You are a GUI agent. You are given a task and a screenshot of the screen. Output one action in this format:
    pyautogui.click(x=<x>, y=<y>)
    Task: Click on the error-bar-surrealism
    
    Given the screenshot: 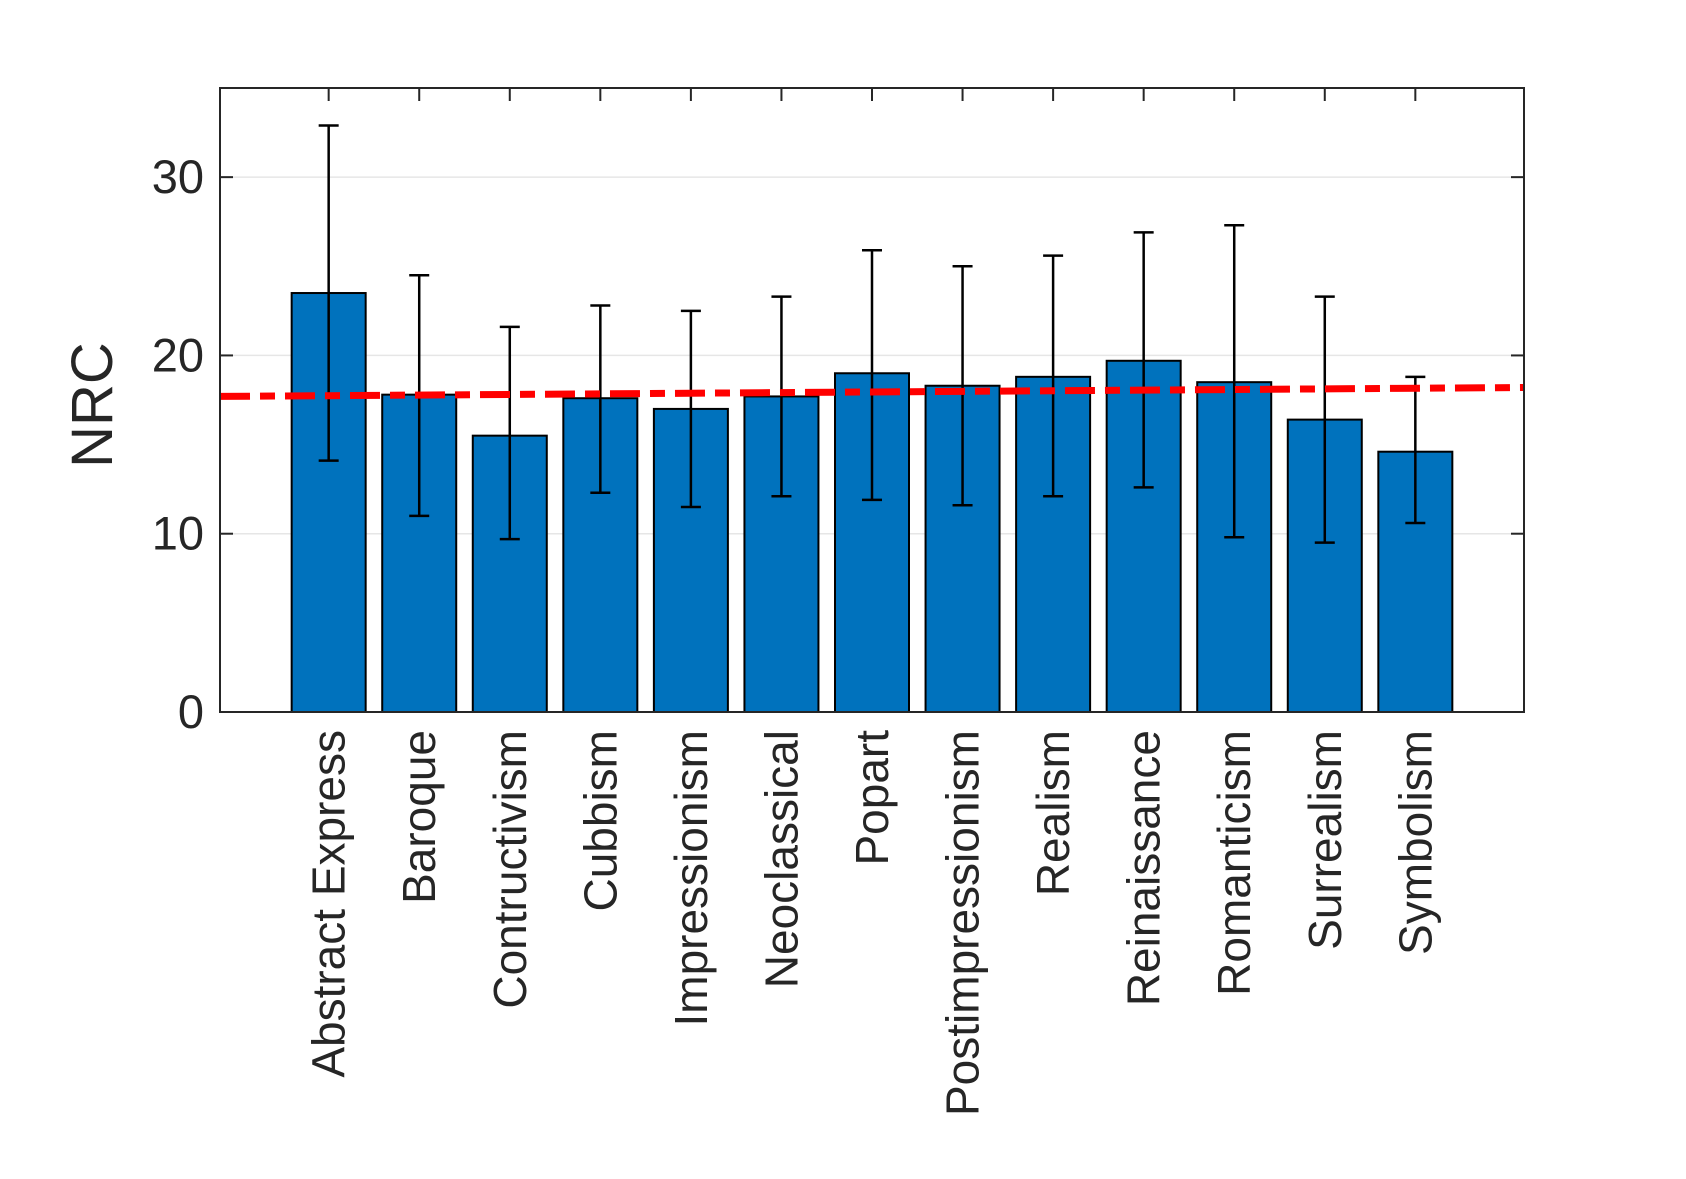 What is the action you would take?
    pyautogui.click(x=1324, y=419)
    